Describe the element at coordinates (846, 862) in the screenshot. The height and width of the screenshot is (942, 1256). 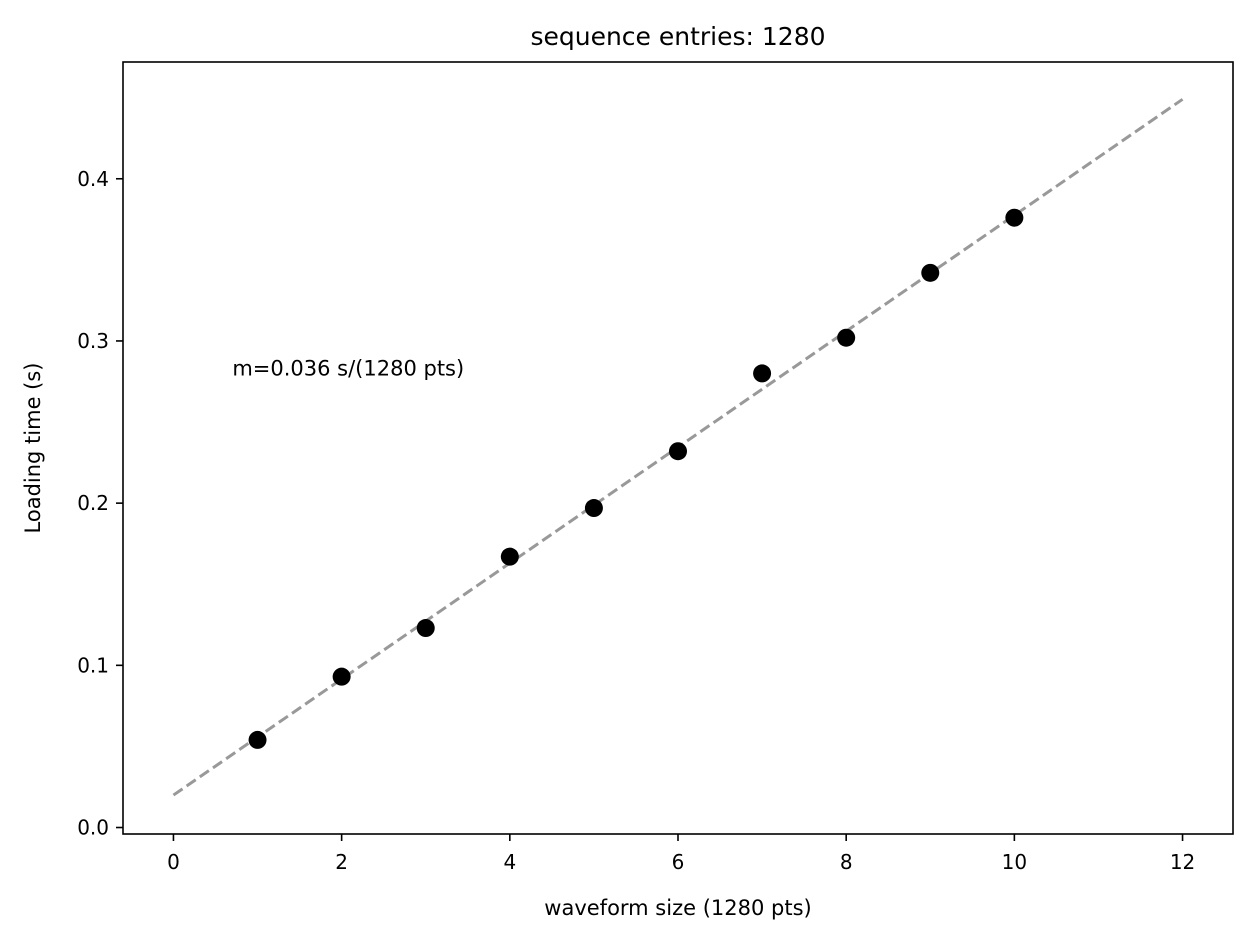
I see `x-tick-label: 8` at that location.